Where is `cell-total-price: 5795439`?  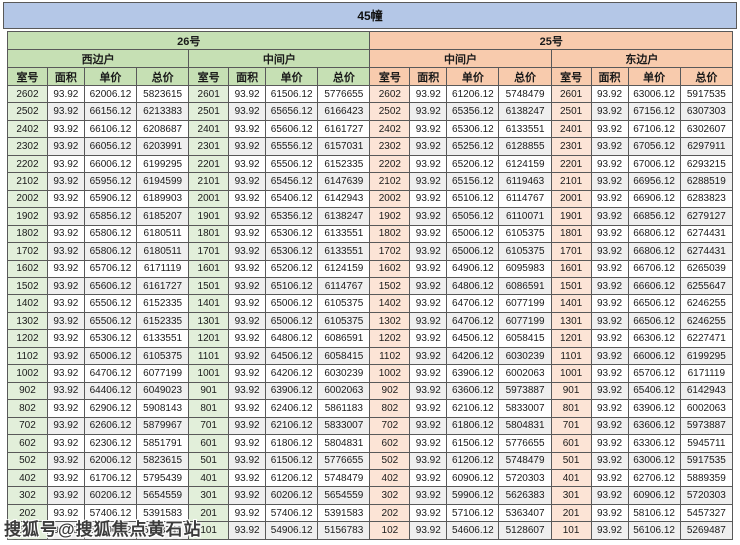
cell-total-price: 5795439 is located at coordinates (163, 478).